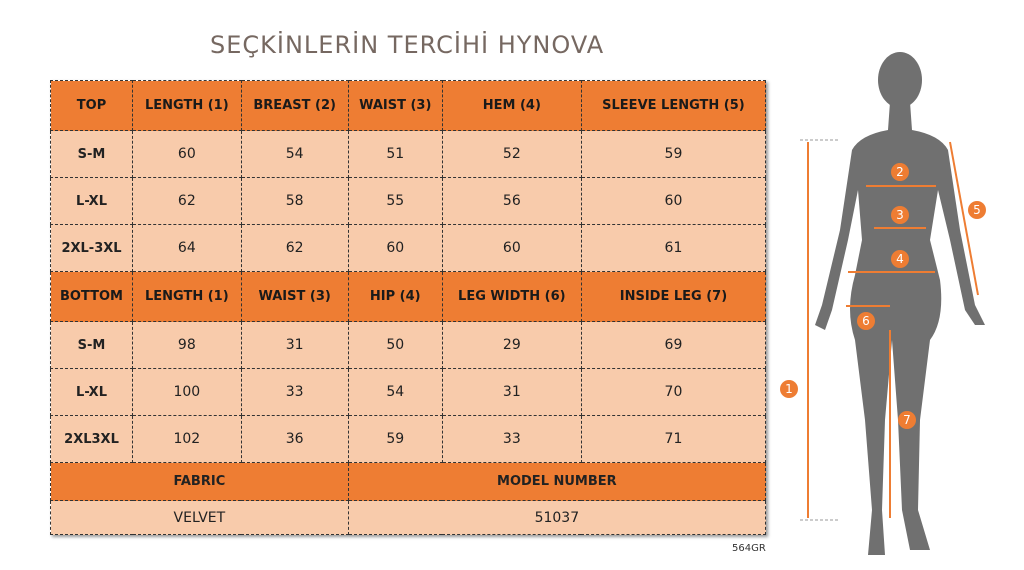  I want to click on value-cell: 56, so click(511, 201).